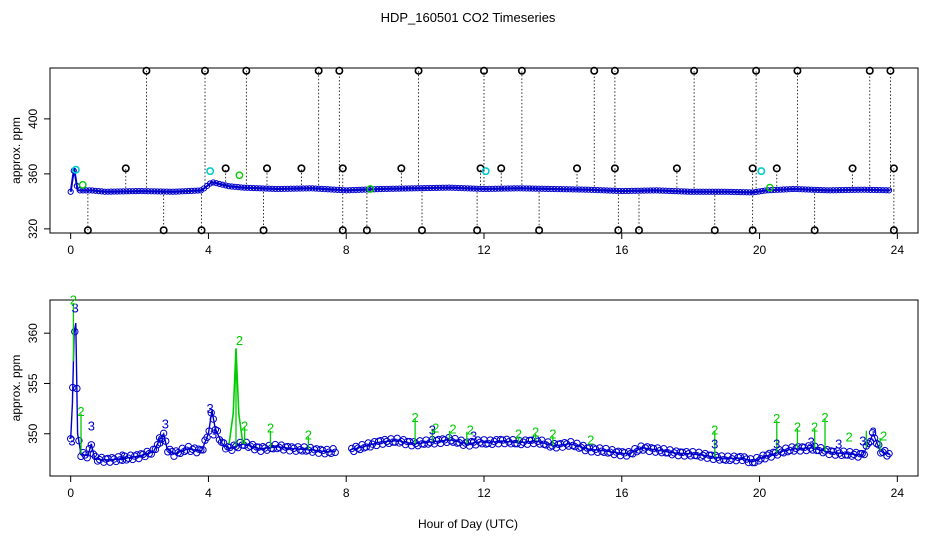 The image size is (936, 540). I want to click on x-tick-label: 24, so click(898, 493).